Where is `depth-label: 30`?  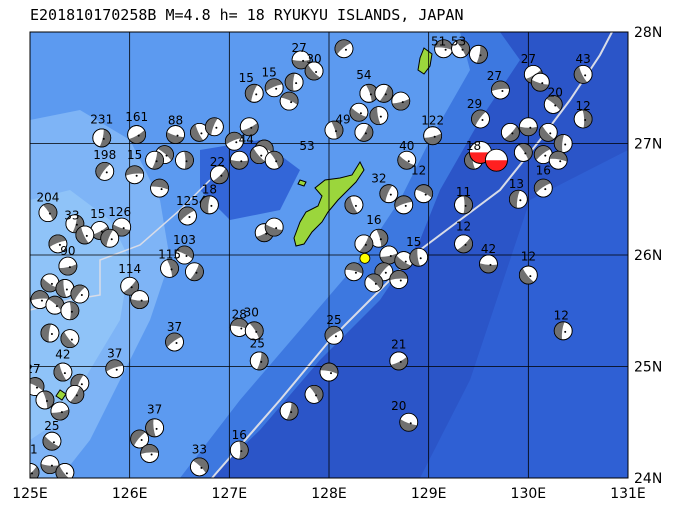 depth-label: 30 is located at coordinates (251, 312).